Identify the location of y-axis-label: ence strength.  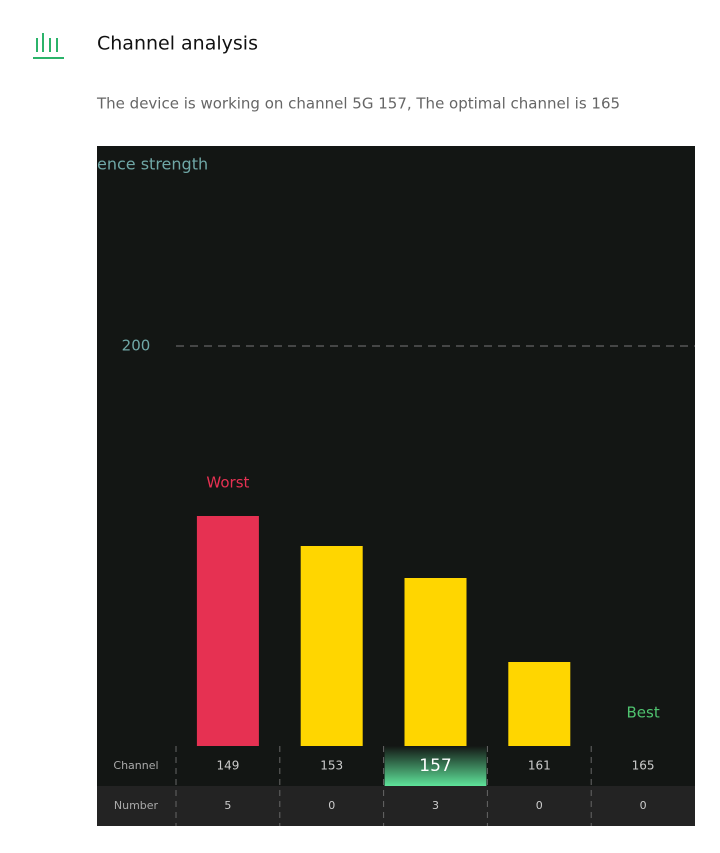
(152, 164).